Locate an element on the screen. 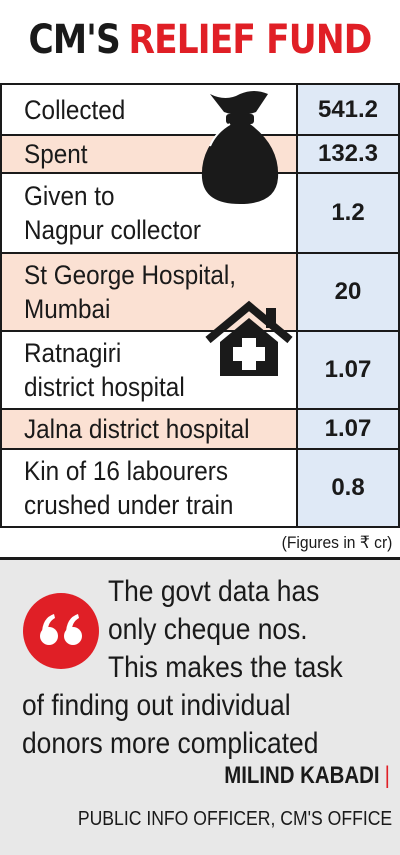  quote-line: of finding out individual is located at coordinates (156, 705).